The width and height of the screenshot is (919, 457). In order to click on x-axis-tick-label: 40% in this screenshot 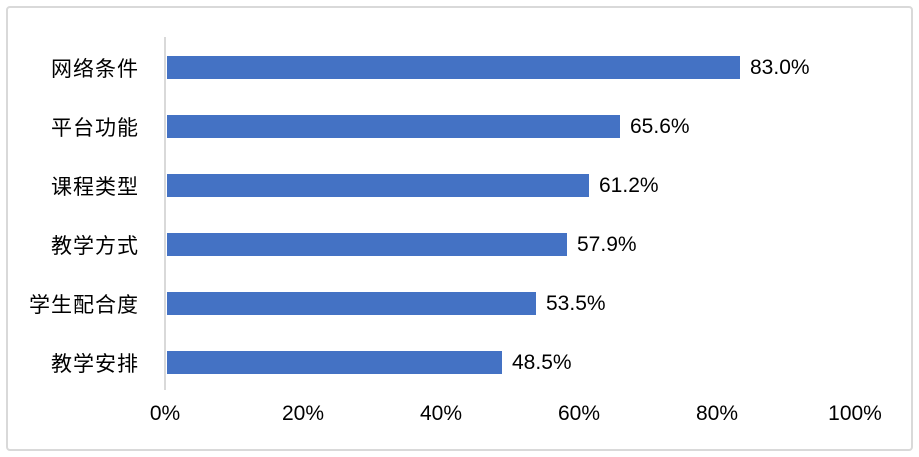, I will do `click(441, 413)`.